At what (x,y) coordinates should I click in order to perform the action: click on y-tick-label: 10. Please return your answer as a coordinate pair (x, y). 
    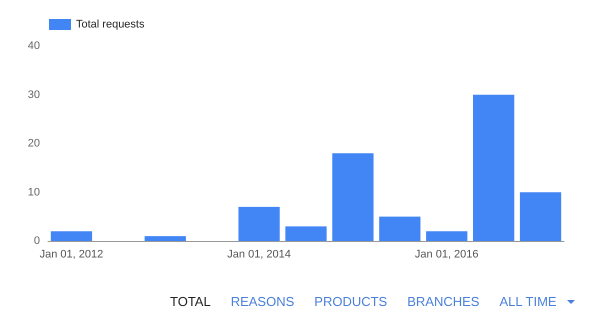
    Looking at the image, I should click on (34, 192).